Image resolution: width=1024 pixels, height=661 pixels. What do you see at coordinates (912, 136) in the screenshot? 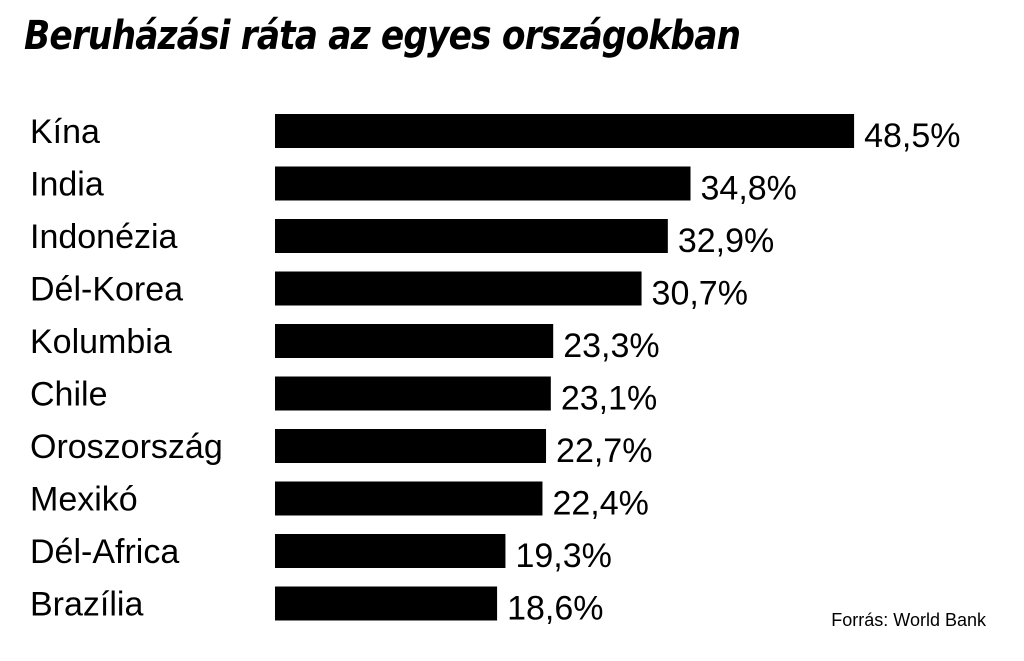
I see `value-label: 48,5%` at bounding box center [912, 136].